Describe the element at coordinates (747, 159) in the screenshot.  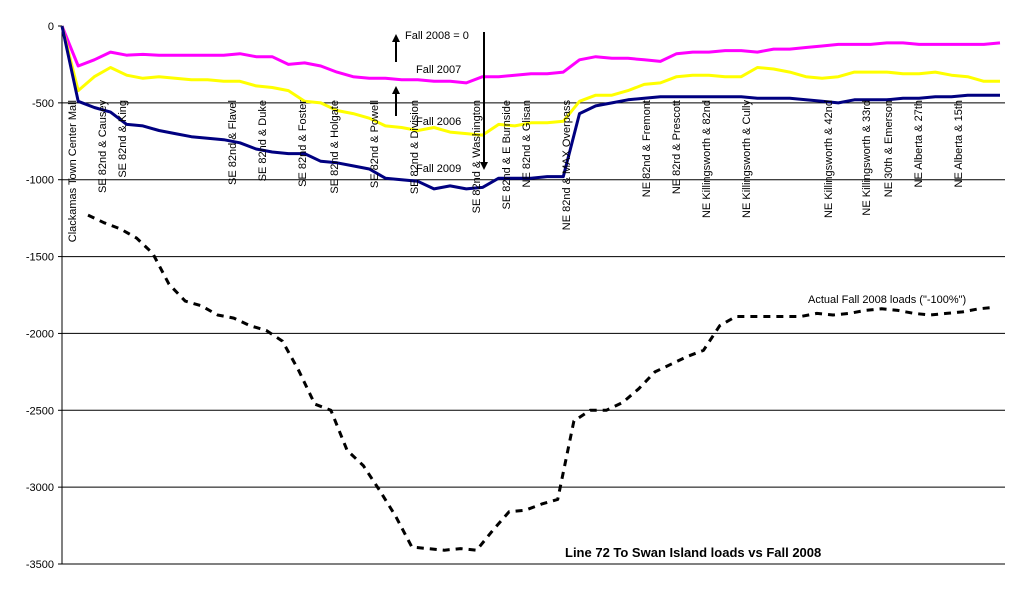
I see `stop-label: NE Killingsworth & Cully` at that location.